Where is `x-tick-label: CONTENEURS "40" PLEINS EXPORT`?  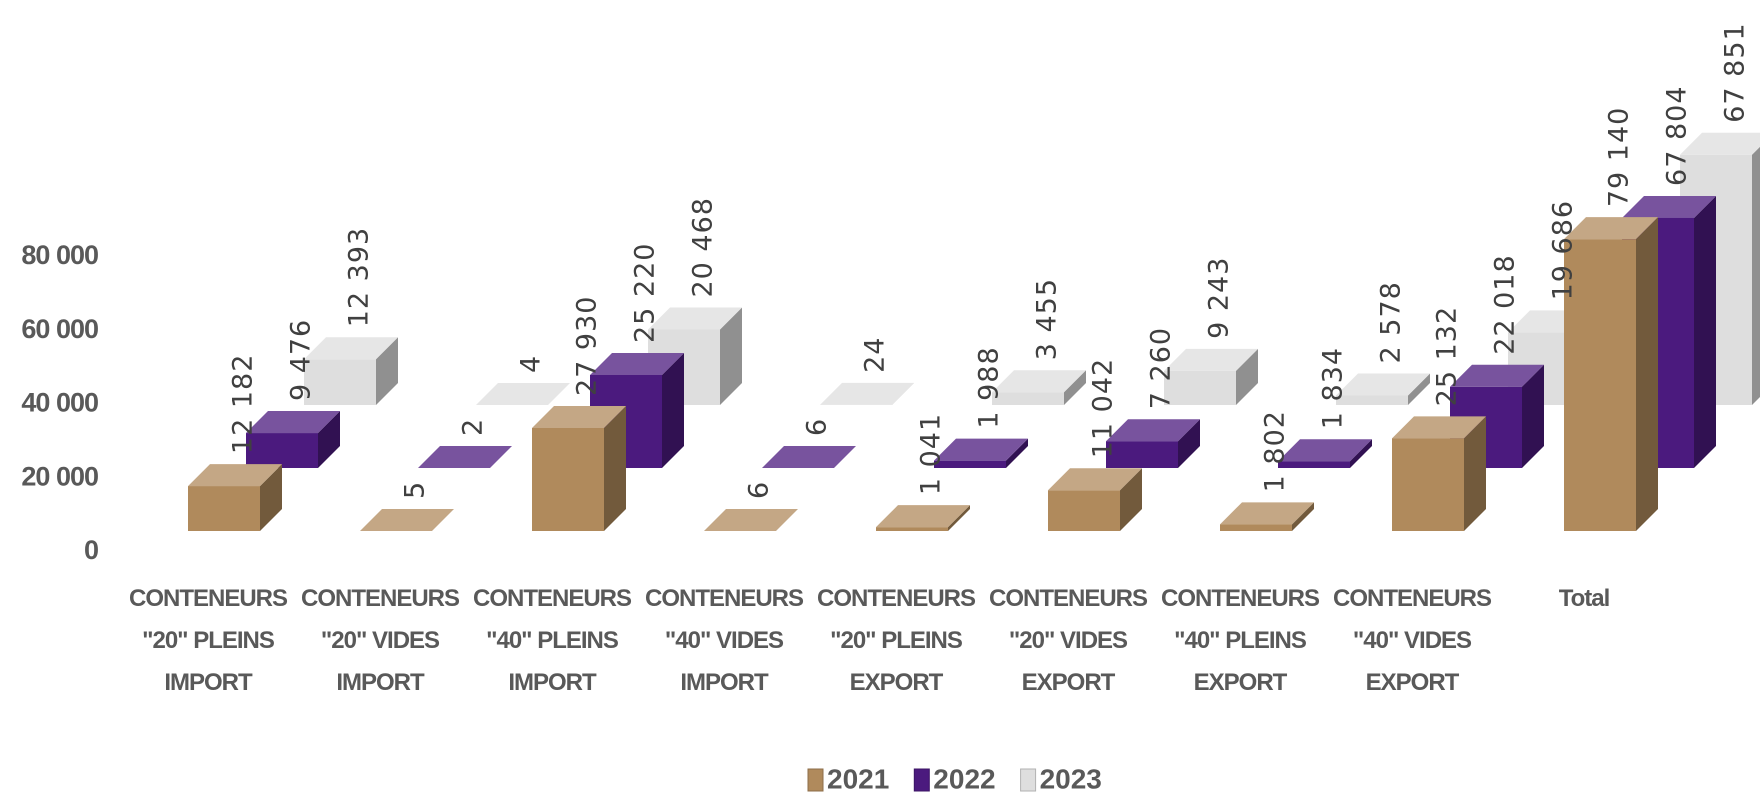
x-tick-label: CONTENEURS "40" PLEINS EXPORT is located at coordinates (1240, 640).